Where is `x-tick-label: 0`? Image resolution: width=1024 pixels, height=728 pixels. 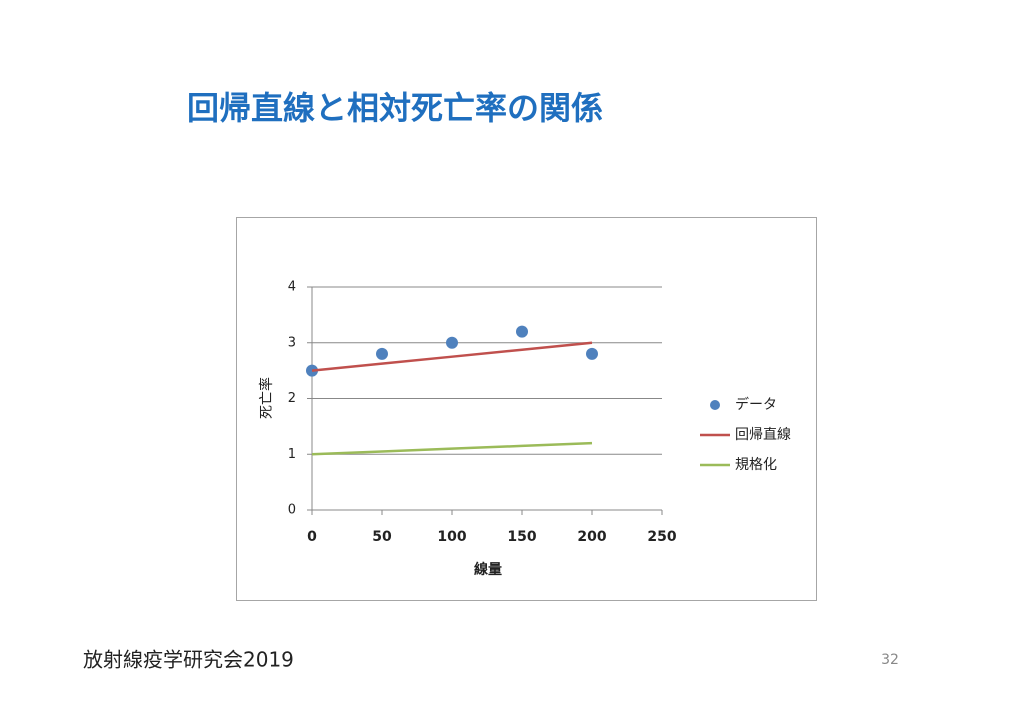 x-tick-label: 0 is located at coordinates (312, 537).